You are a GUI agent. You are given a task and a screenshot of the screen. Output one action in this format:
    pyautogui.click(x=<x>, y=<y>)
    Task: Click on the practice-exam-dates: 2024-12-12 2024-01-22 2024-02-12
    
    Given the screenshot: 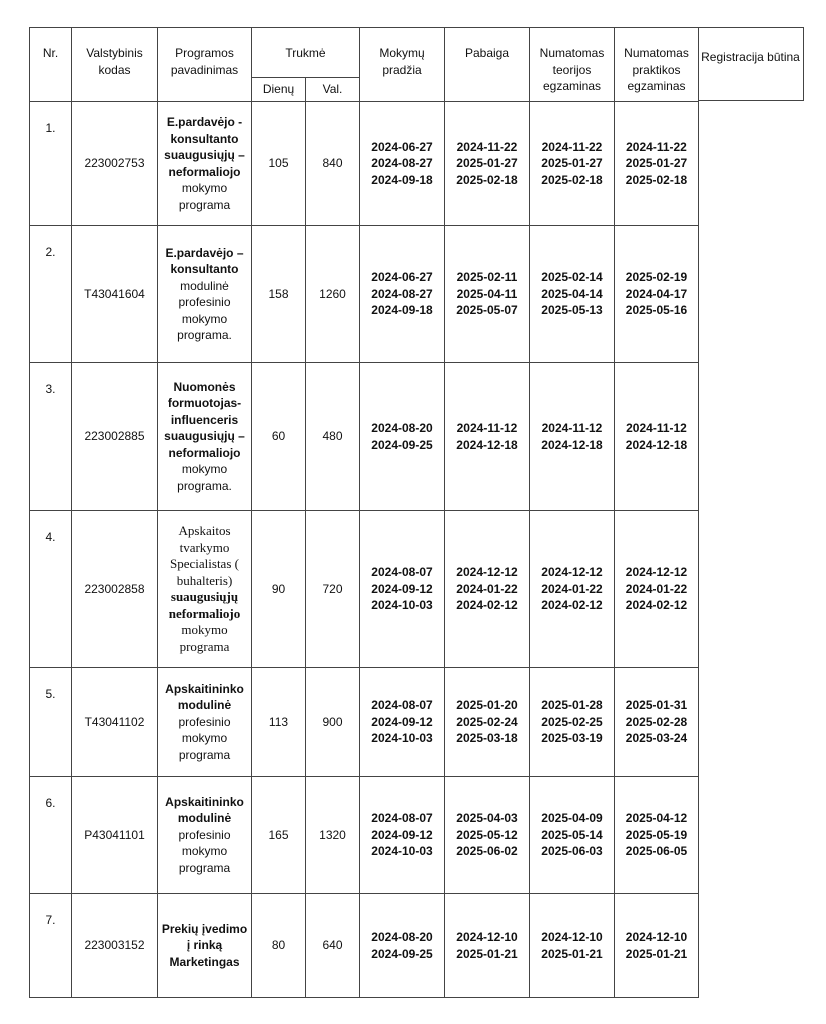 What is the action you would take?
    pyautogui.click(x=656, y=589)
    